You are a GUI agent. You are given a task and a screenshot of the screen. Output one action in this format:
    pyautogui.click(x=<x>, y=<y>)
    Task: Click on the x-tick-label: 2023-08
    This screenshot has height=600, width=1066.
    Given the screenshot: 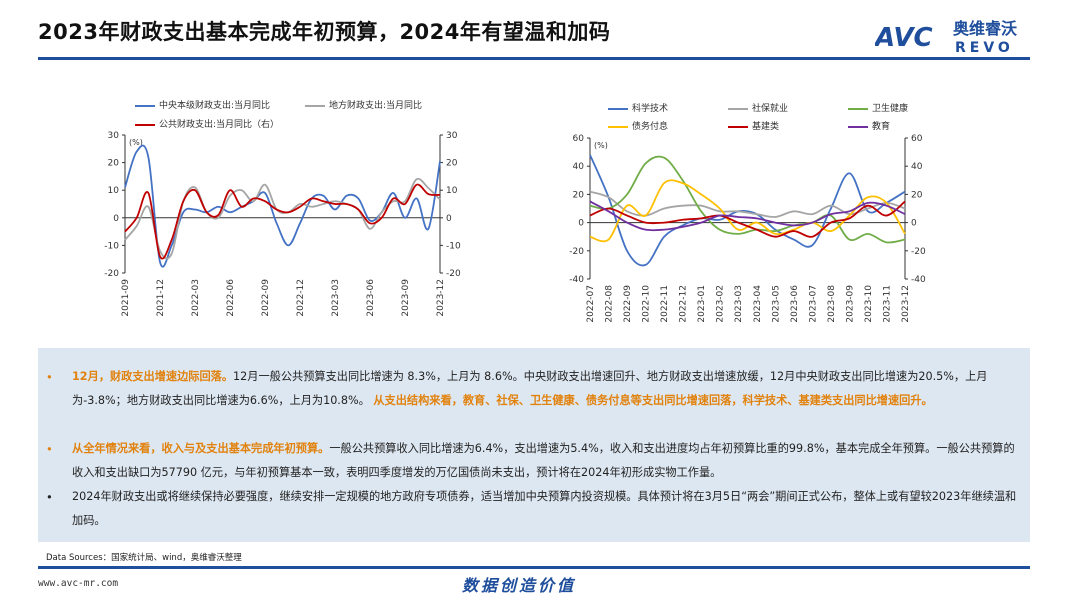 What is the action you would take?
    pyautogui.click(x=832, y=304)
    